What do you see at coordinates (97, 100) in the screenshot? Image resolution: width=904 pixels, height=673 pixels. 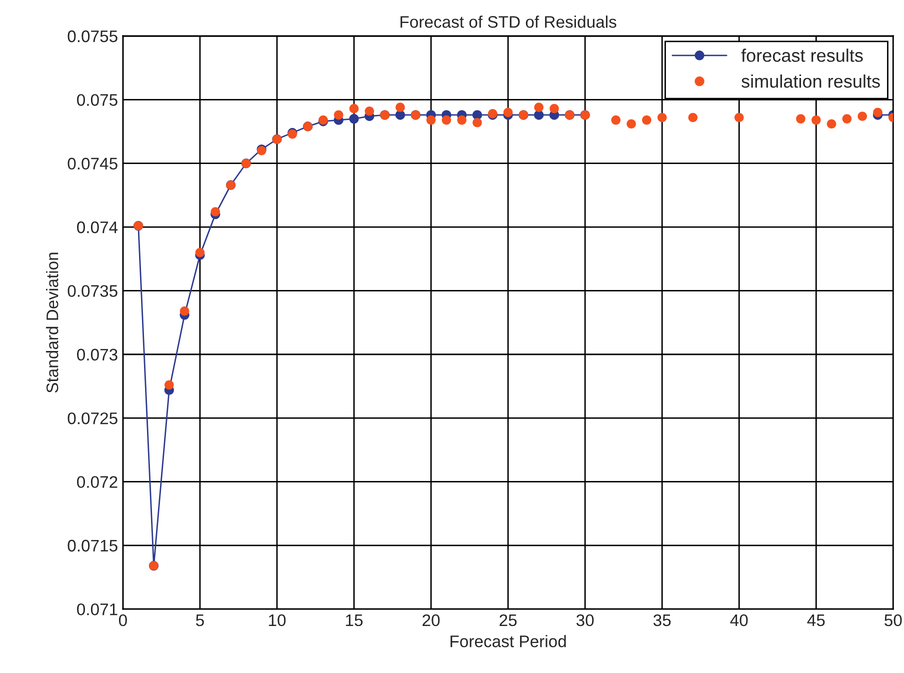 I see `y-tick-label: 0.075` at bounding box center [97, 100].